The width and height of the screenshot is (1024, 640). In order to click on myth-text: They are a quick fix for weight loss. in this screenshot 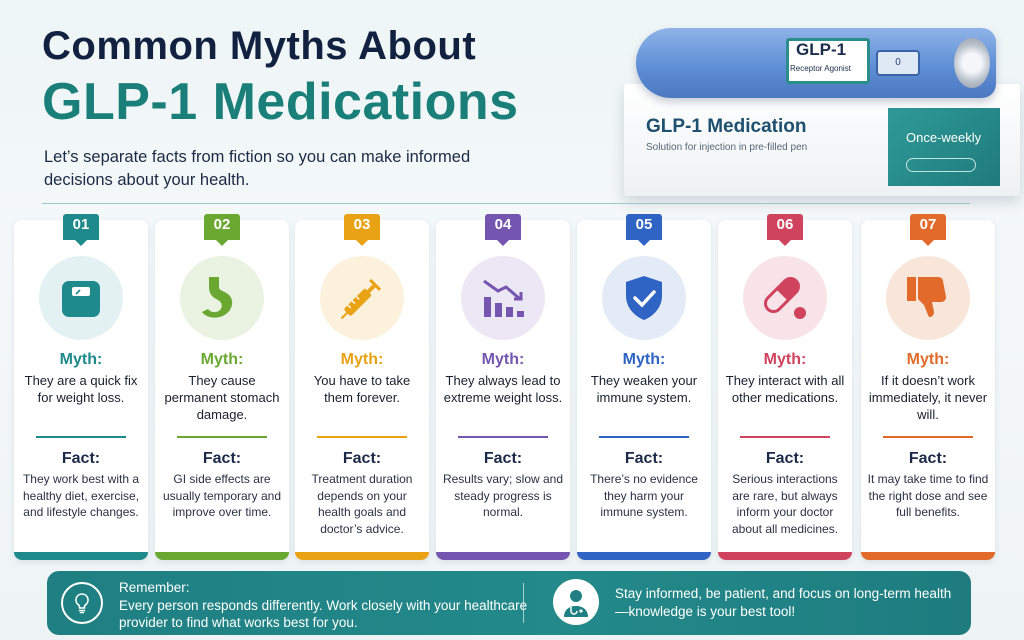, I will do `click(81, 389)`.